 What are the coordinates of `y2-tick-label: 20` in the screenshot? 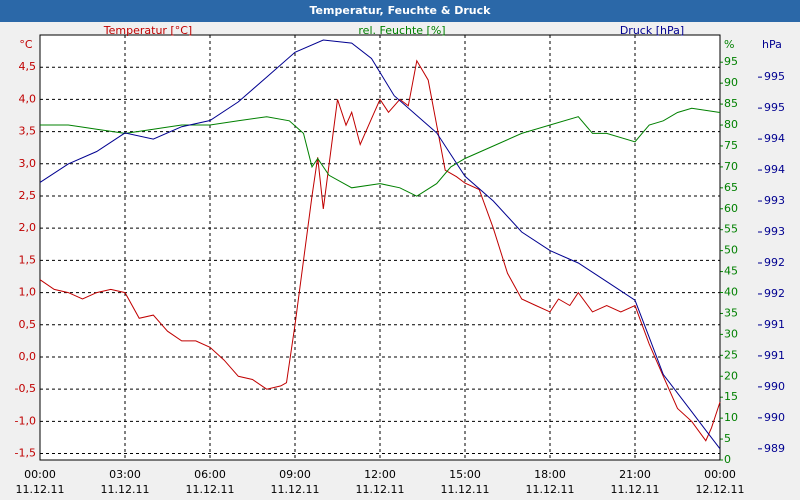 It's located at (731, 375).